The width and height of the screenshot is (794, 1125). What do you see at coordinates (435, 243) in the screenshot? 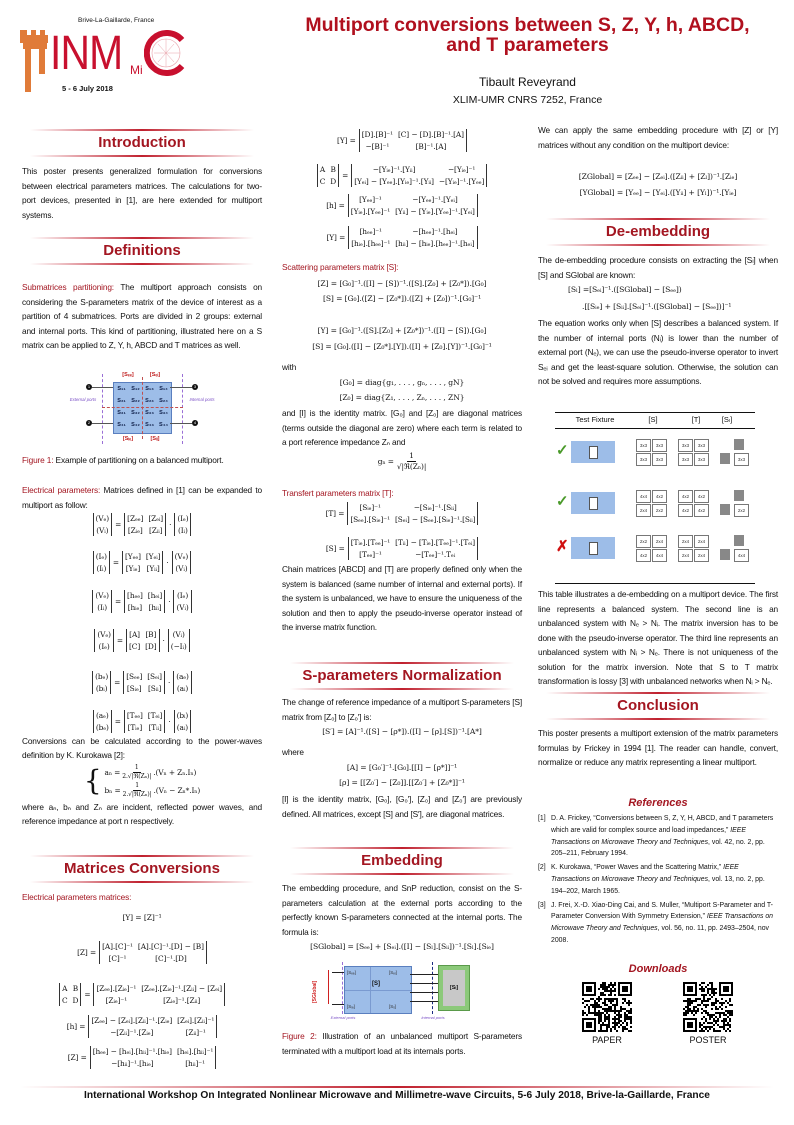
I see `matrix-cell: [hᵢᵢ] − [hᵢₑ].[hₑₑ]⁻¹.[hₑᵢ]` at bounding box center [435, 243].